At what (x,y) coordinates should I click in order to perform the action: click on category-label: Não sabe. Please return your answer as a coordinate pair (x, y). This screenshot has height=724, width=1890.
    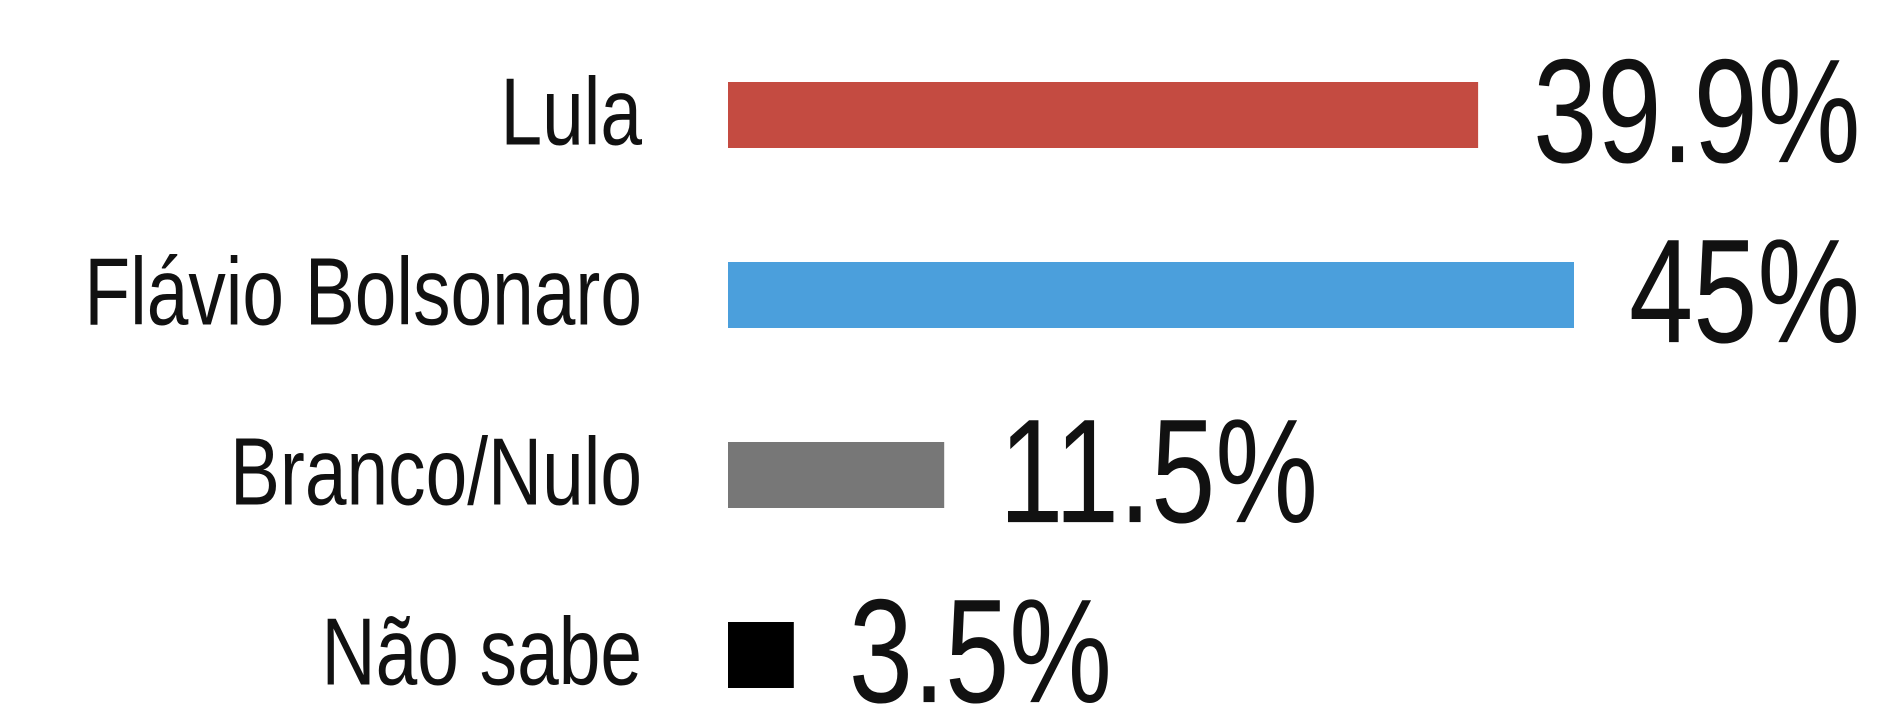
    Looking at the image, I should click on (481, 651).